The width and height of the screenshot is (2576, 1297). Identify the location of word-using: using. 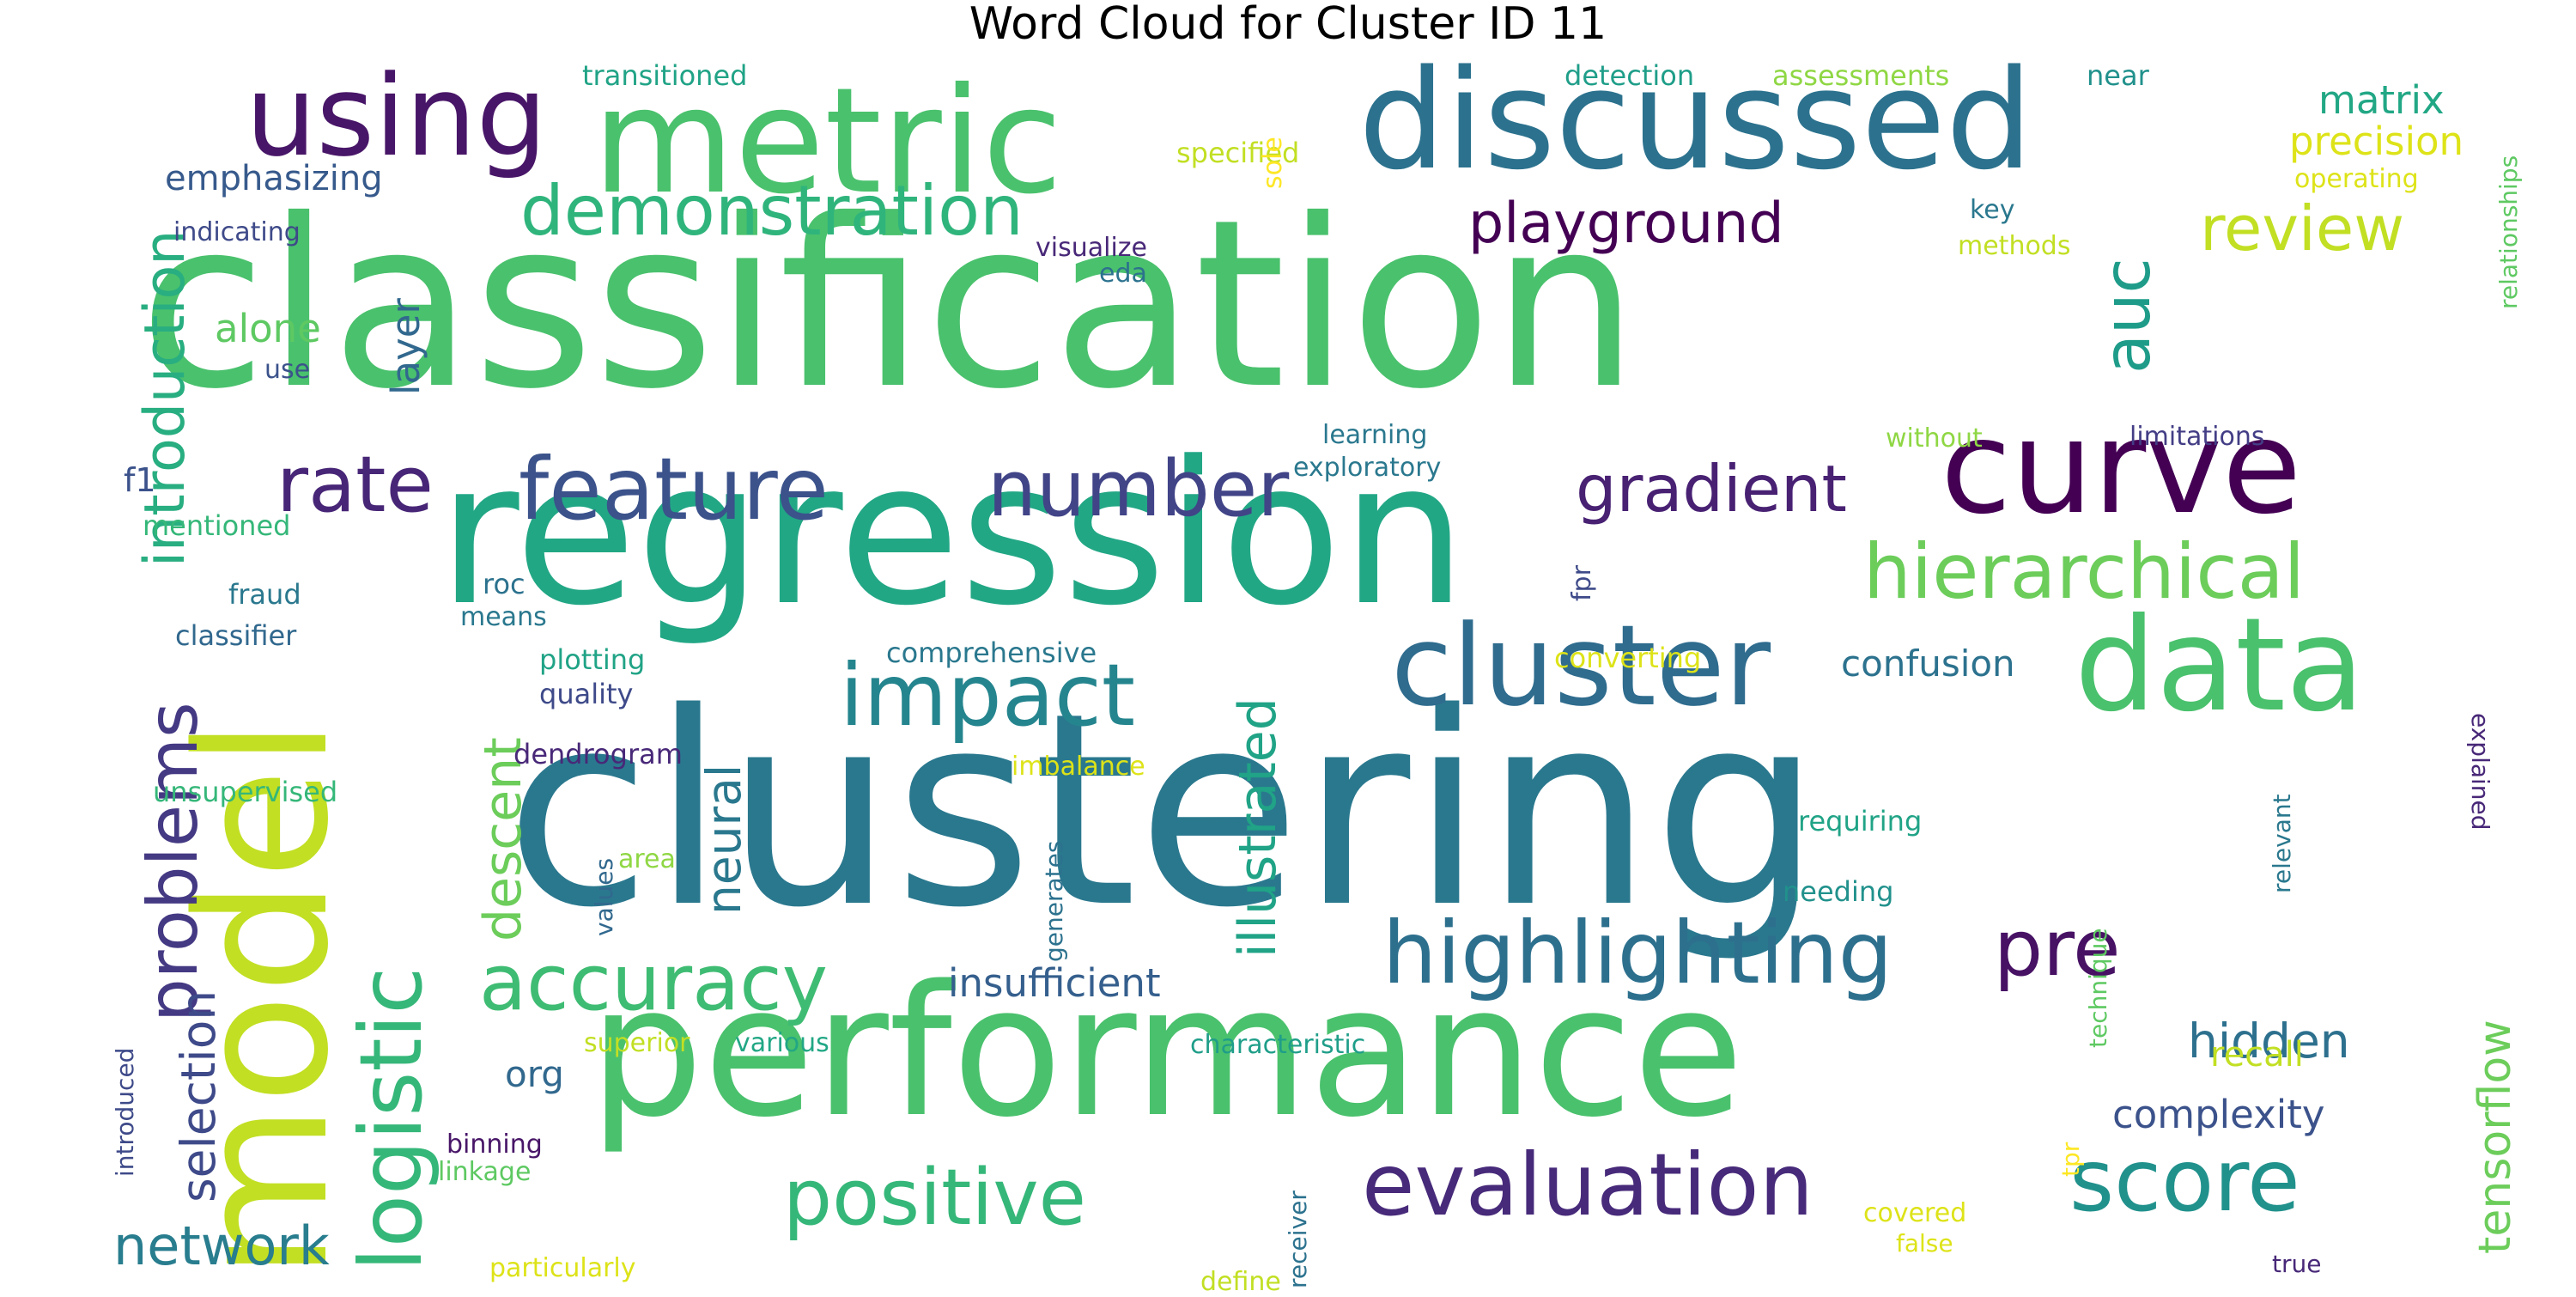
(397, 116).